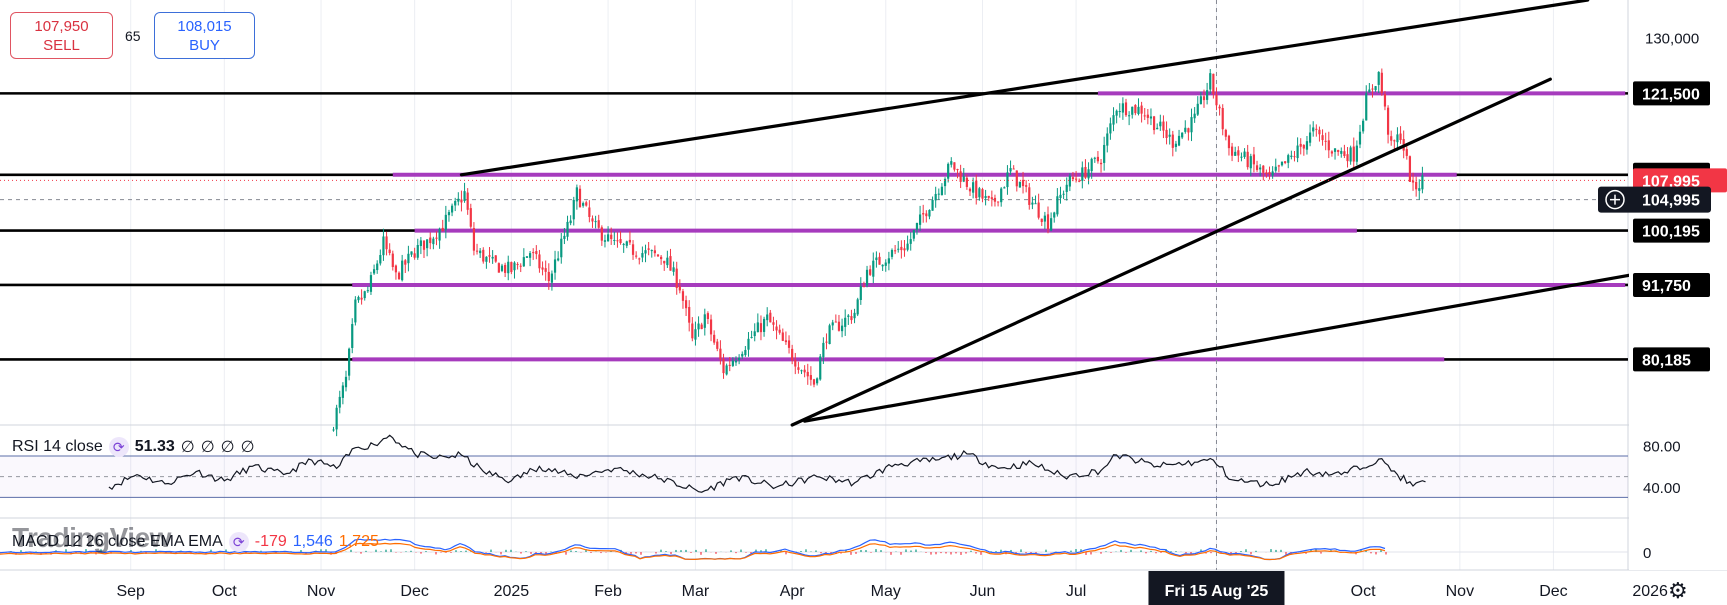  I want to click on rsi-tick-label: 40.00, so click(1662, 488).